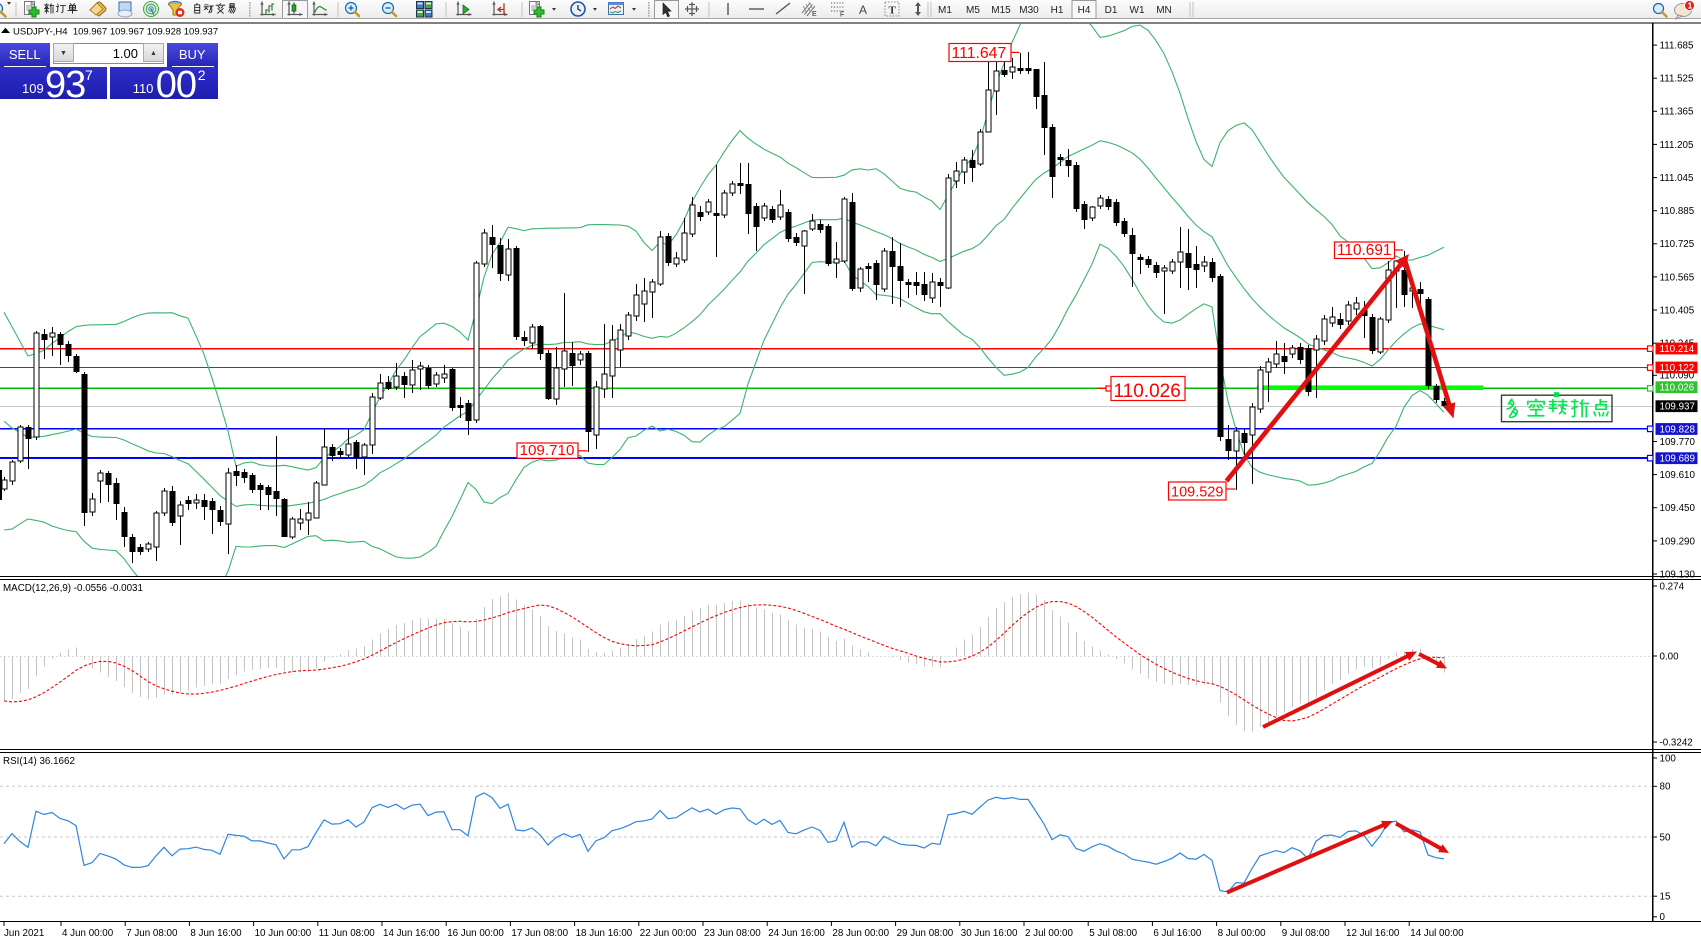  What do you see at coordinates (973, 10) in the screenshot?
I see `svg-text: M5` at bounding box center [973, 10].